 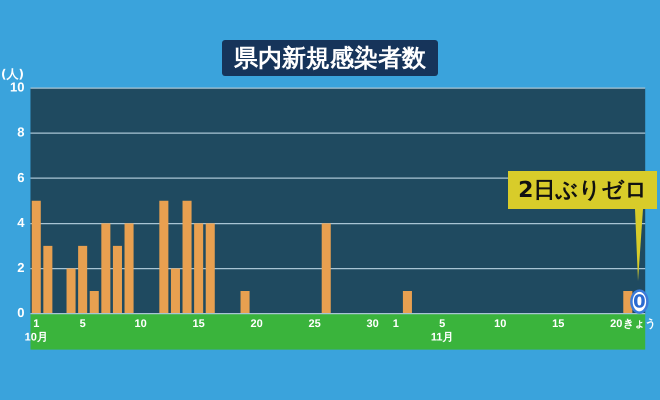 What do you see at coordinates (442, 331) in the screenshot?
I see `x-tick-label: 5 11月` at bounding box center [442, 331].